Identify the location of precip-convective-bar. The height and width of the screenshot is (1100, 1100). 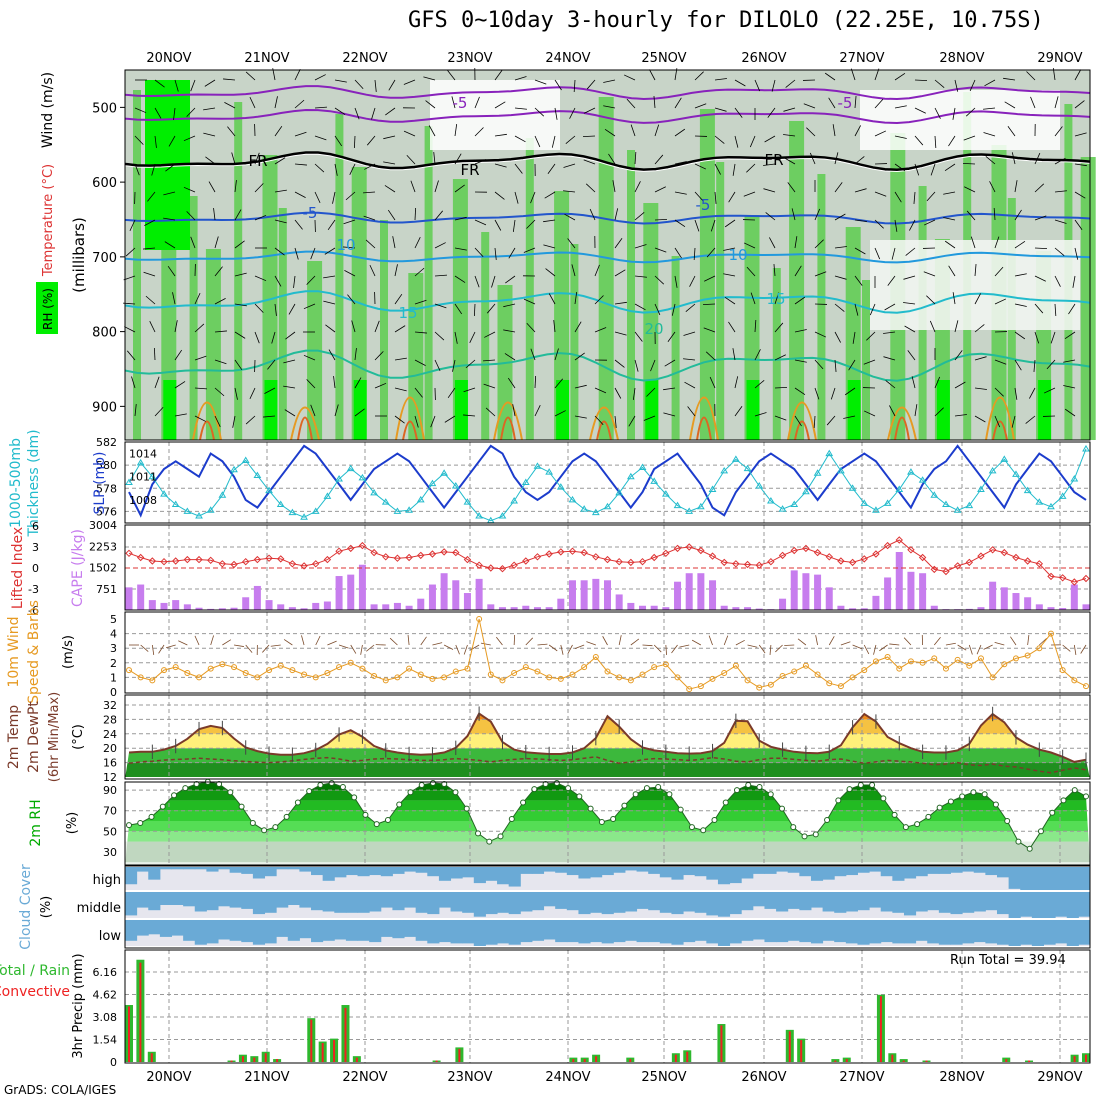
(1086, 1058).